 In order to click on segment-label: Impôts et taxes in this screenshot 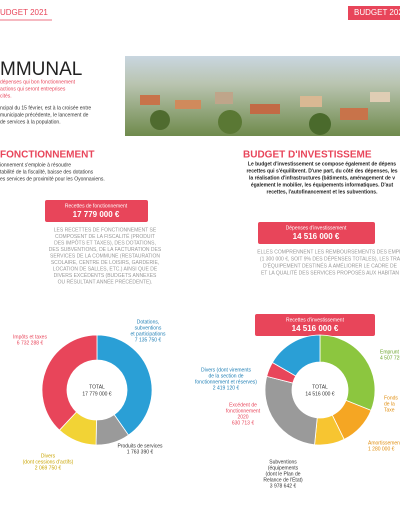, I will do `click(30, 337)`.